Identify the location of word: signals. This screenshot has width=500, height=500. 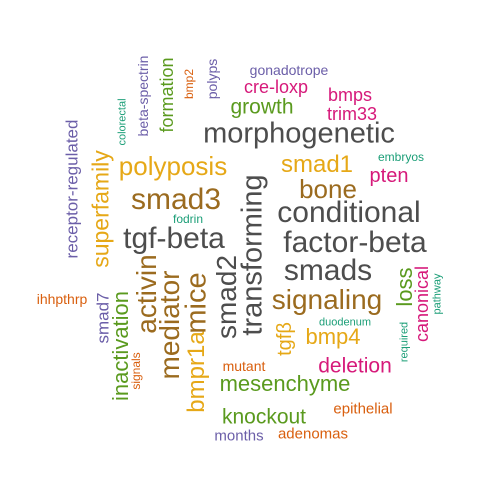
(136, 371).